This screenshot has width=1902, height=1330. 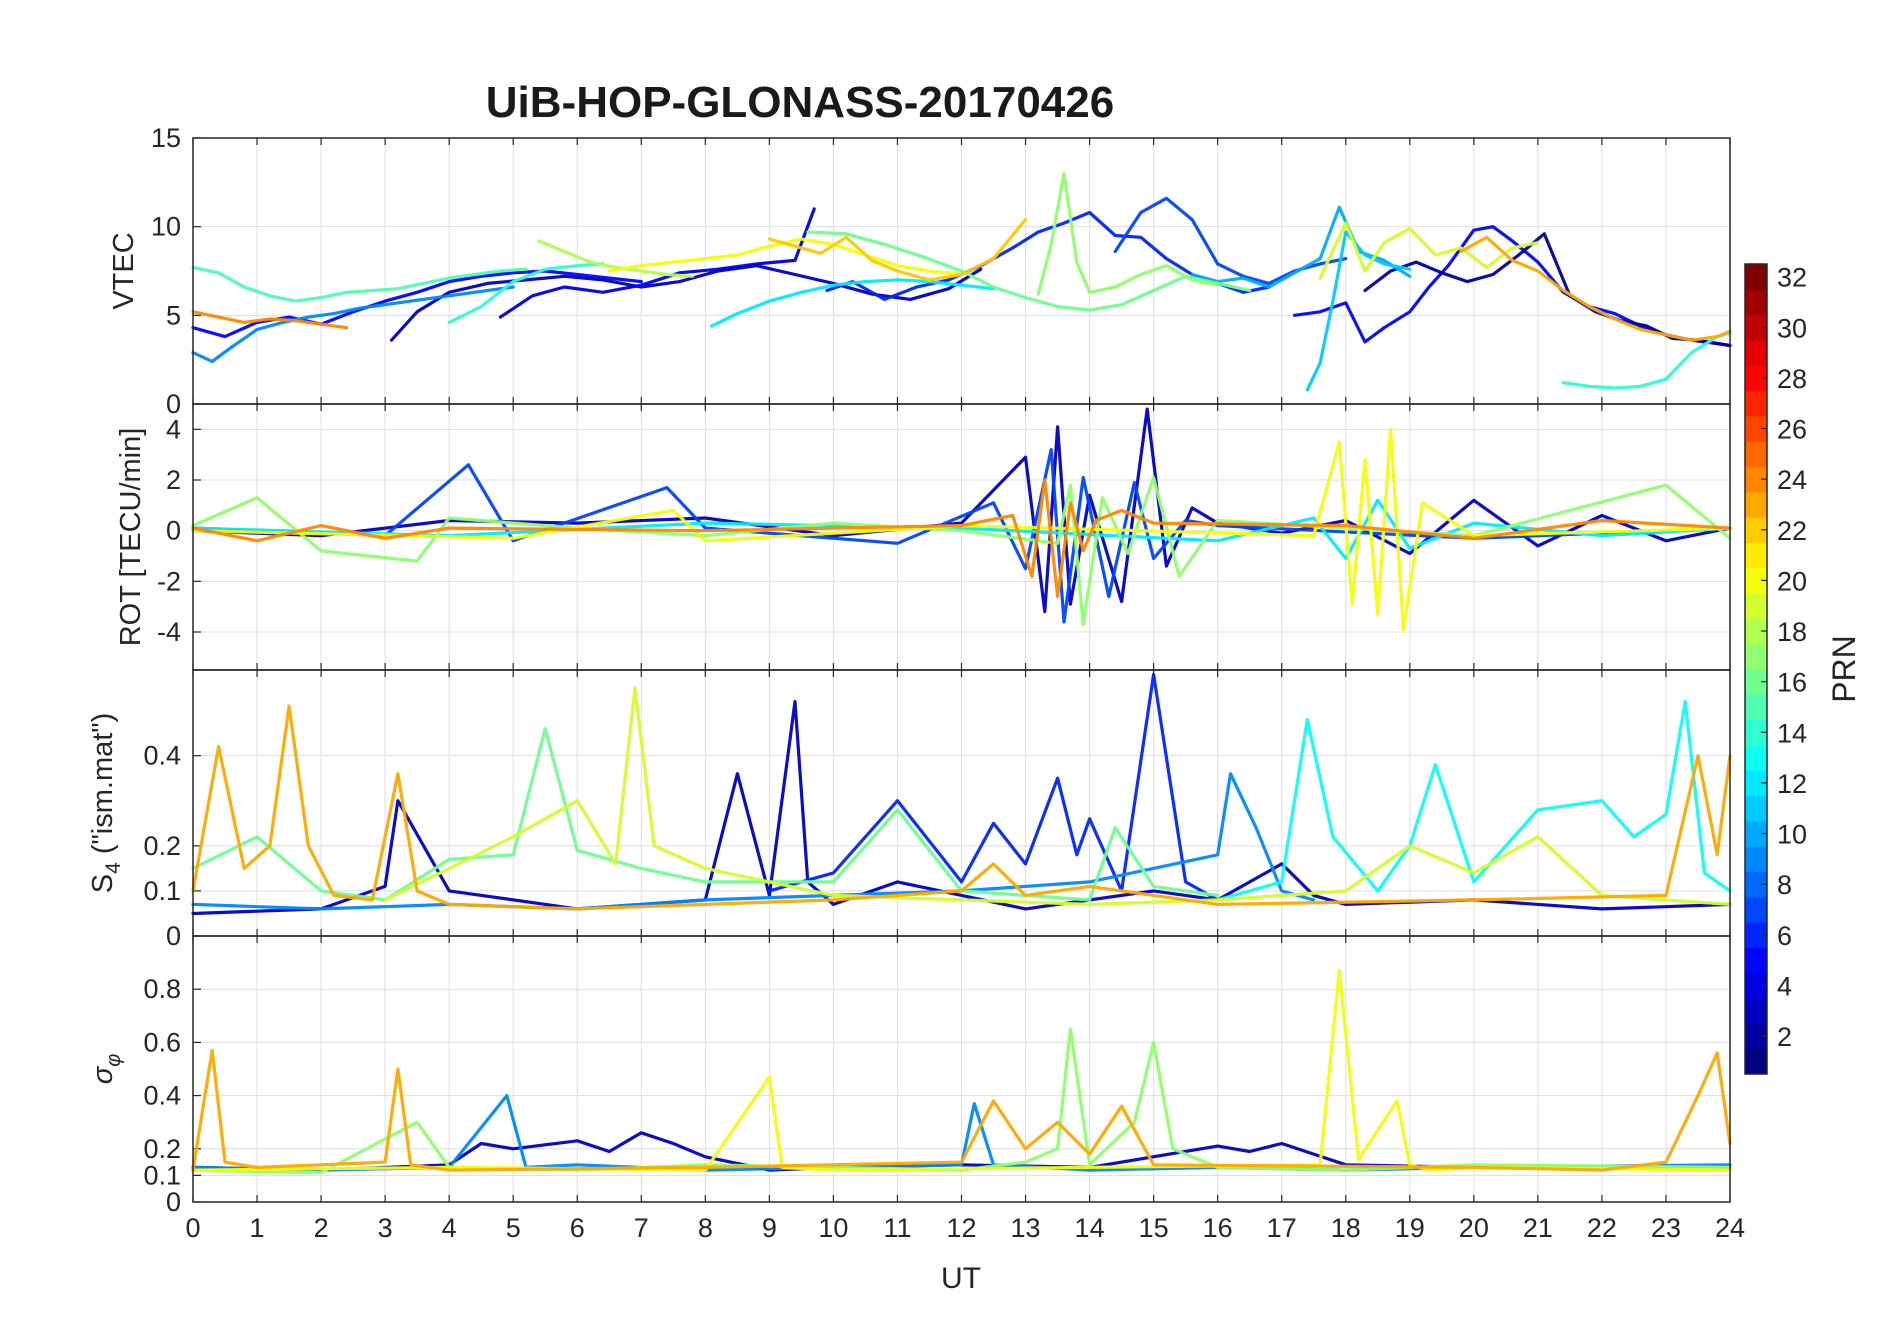 I want to click on x-tick-label: 3, so click(x=385, y=1228).